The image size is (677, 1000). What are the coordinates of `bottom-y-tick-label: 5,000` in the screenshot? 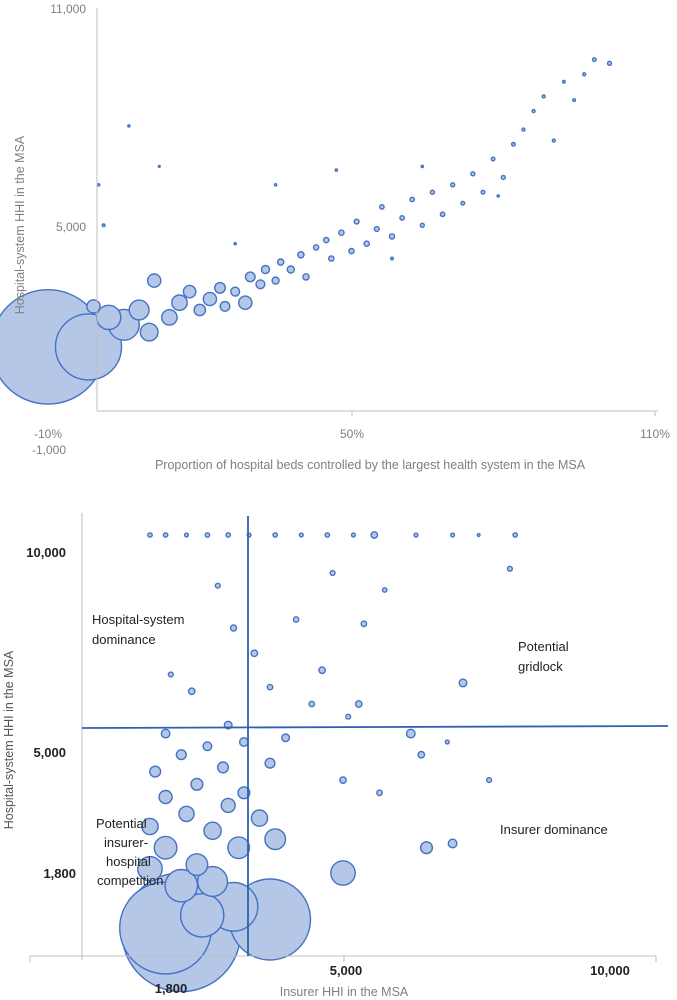 It's located at (49, 752).